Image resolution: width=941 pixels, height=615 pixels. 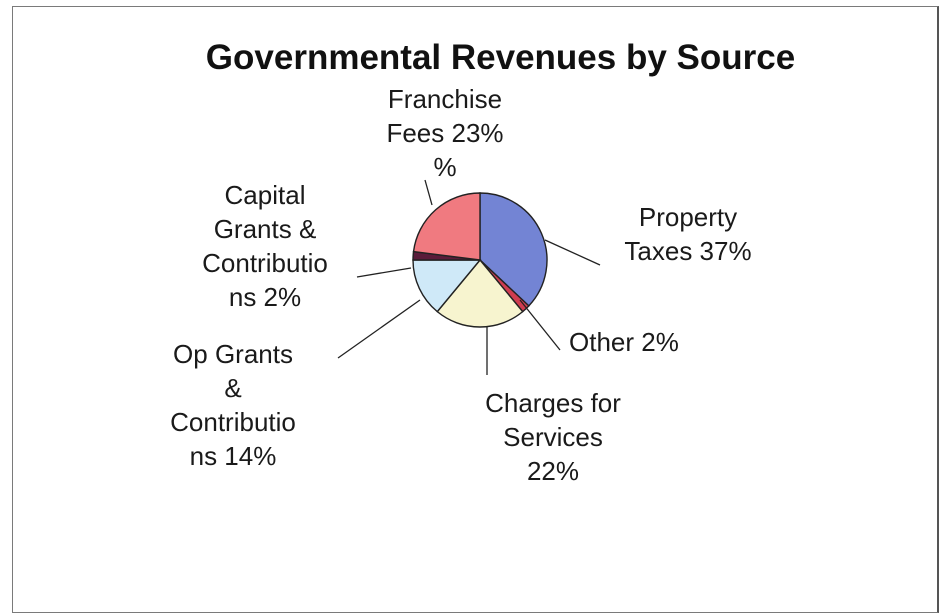 I want to click on pie-slices, so click(x=480, y=260).